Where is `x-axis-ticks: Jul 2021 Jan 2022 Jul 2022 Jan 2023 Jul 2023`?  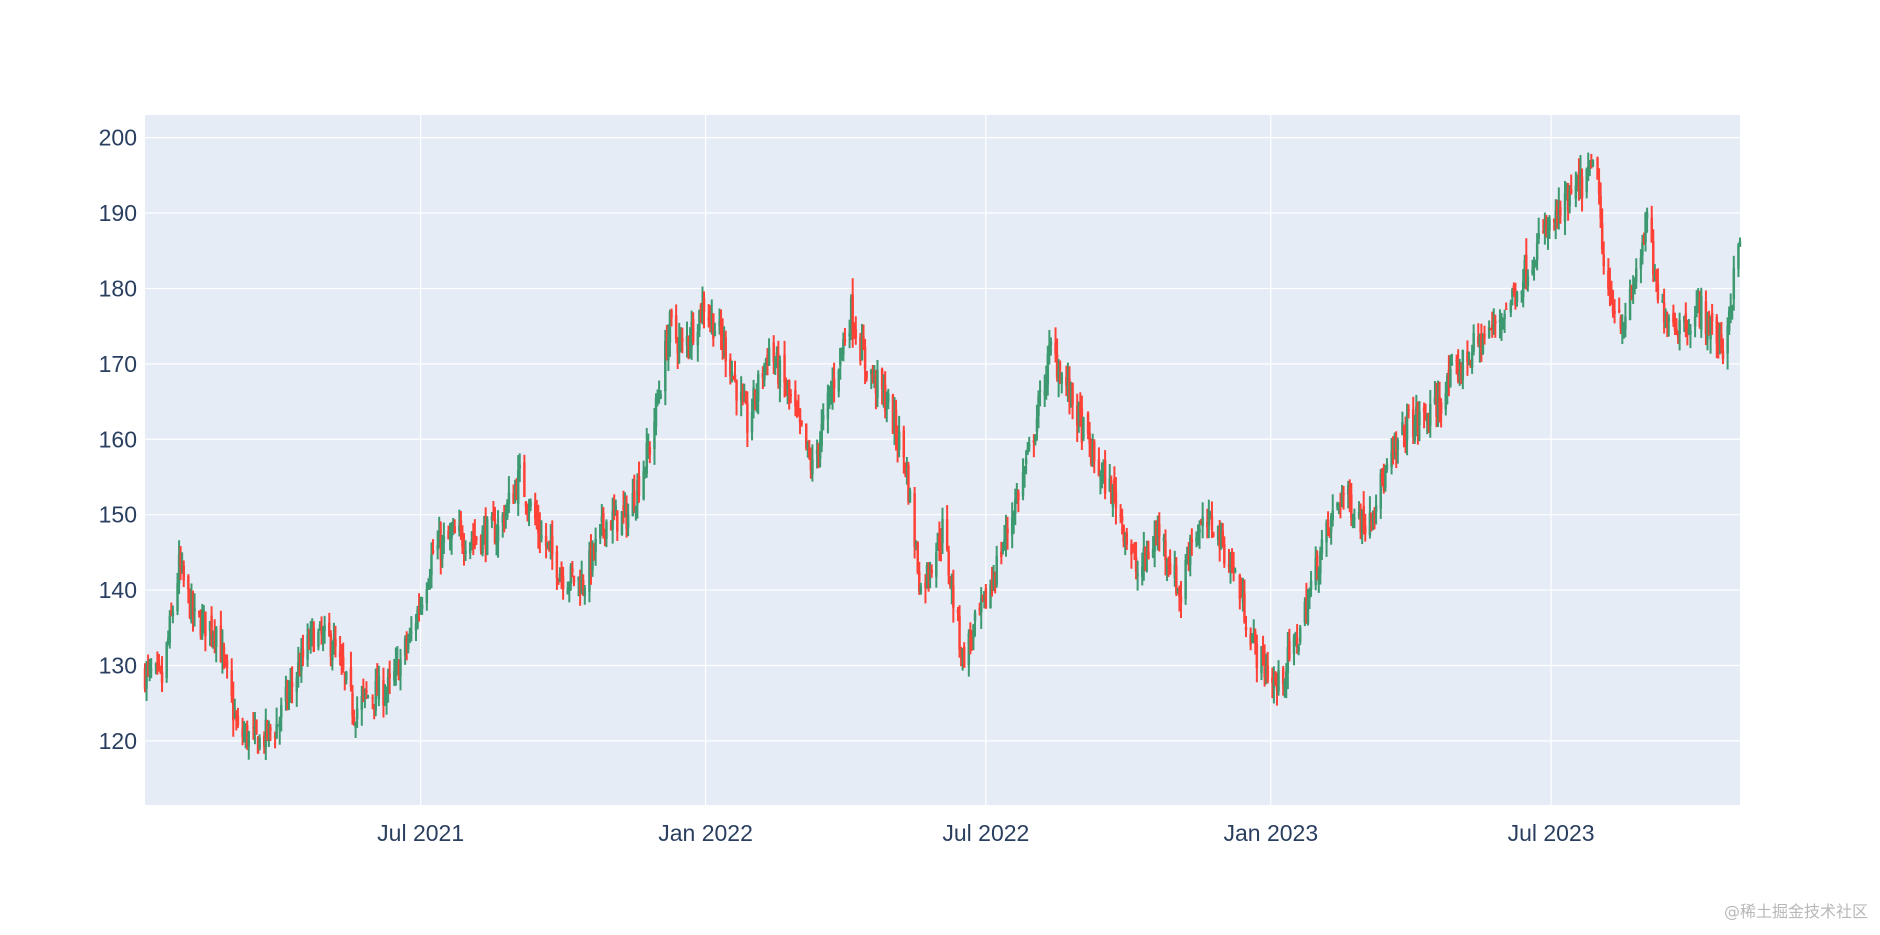
x-axis-ticks: Jul 2021 Jan 2022 Jul 2022 Jan 2023 Jul 2023 is located at coordinates (985, 833).